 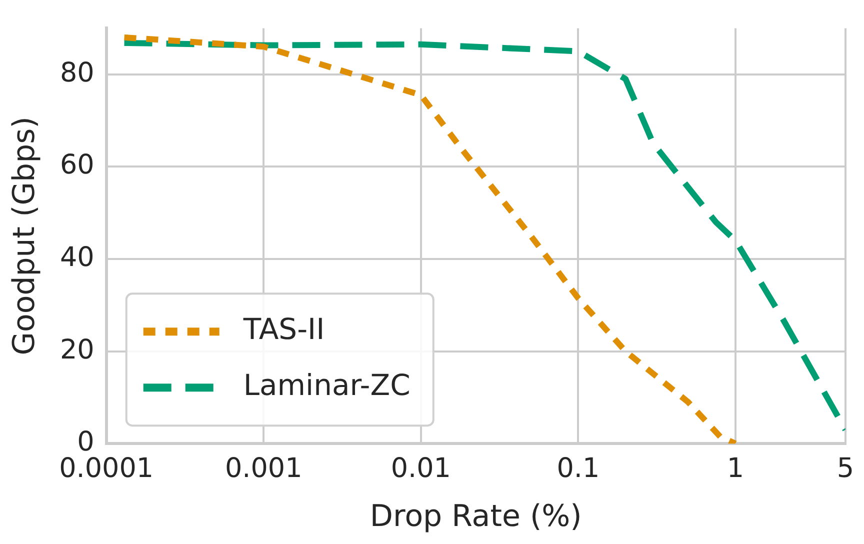 What do you see at coordinates (77, 350) in the screenshot?
I see `y-tick-label: 20` at bounding box center [77, 350].